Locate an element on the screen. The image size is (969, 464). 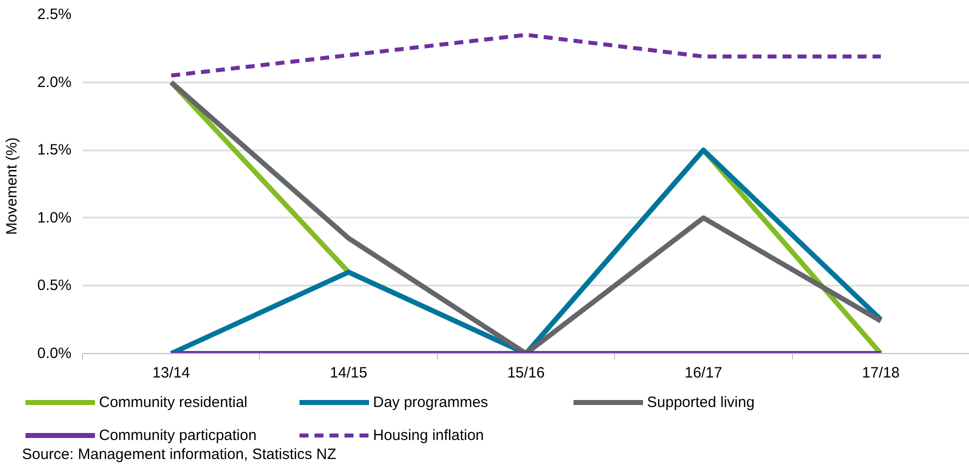
legend-label: Supported living is located at coordinates (701, 402).